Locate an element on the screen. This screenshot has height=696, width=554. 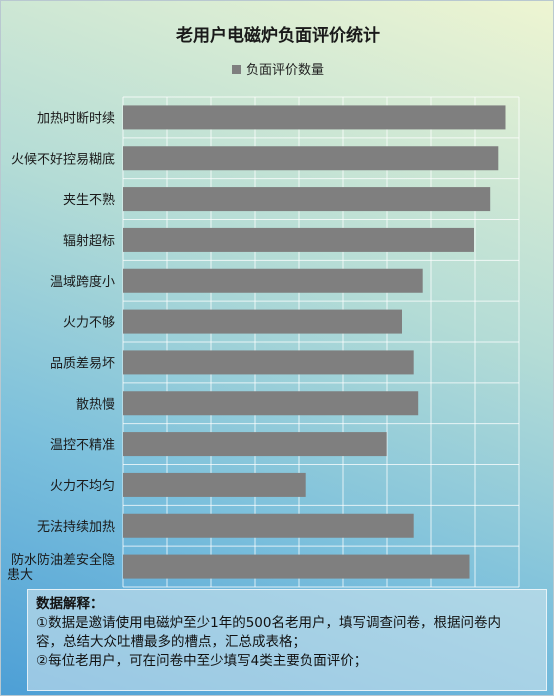
legend-label: 负面评价数量 is located at coordinates (284, 70).